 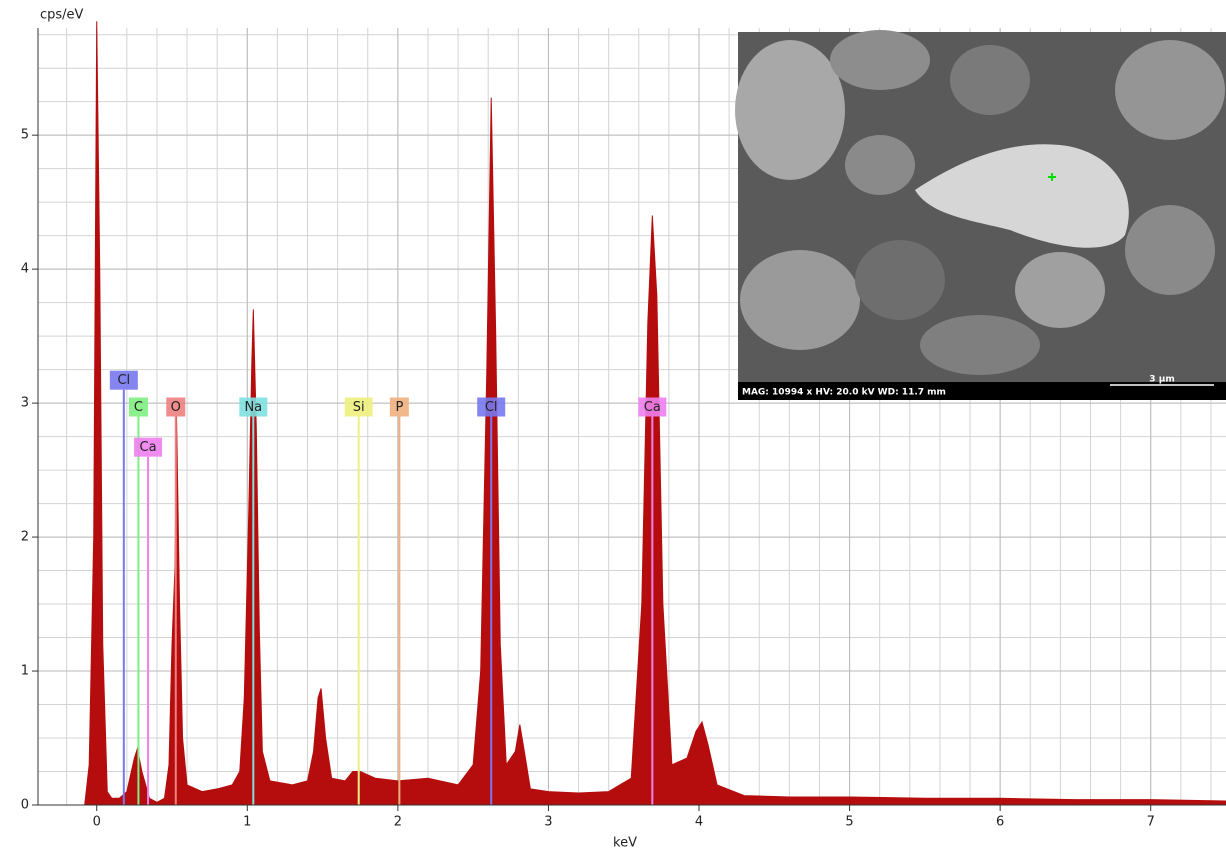 What do you see at coordinates (699, 822) in the screenshot?
I see `x-tick-label: 4` at bounding box center [699, 822].